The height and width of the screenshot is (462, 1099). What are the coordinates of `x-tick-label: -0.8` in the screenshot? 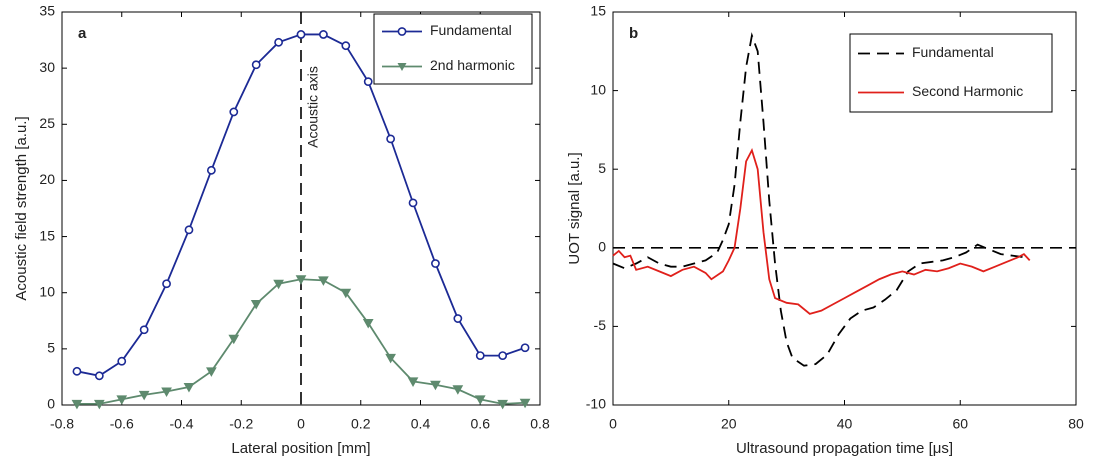 It's located at (62, 424).